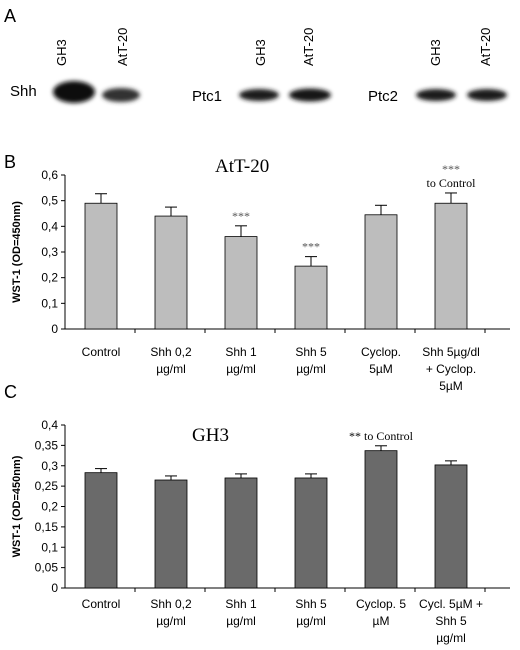 The width and height of the screenshot is (520, 650). I want to click on blot-band-ptc1-att20, so click(310, 95).